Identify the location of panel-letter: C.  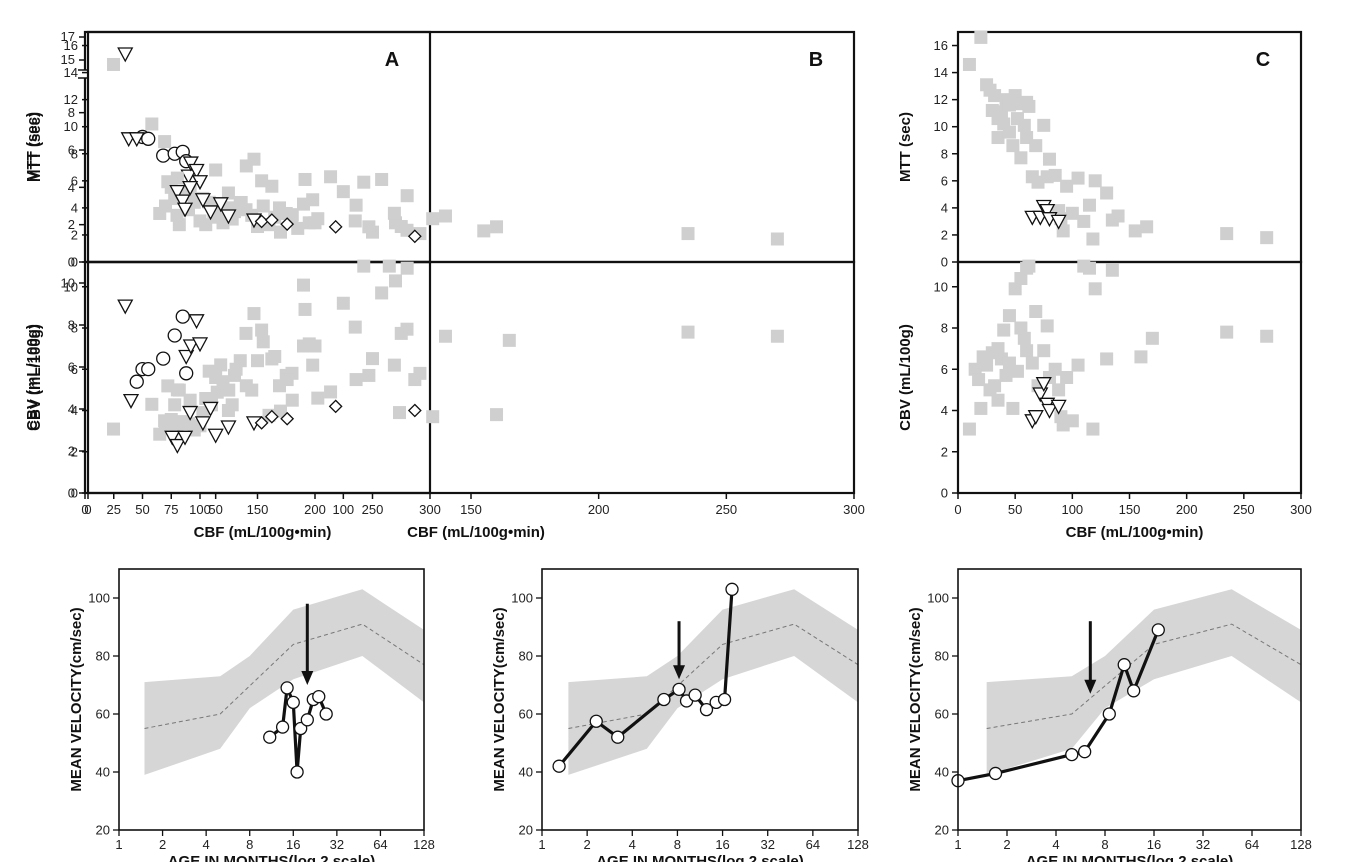
(1263, 60).